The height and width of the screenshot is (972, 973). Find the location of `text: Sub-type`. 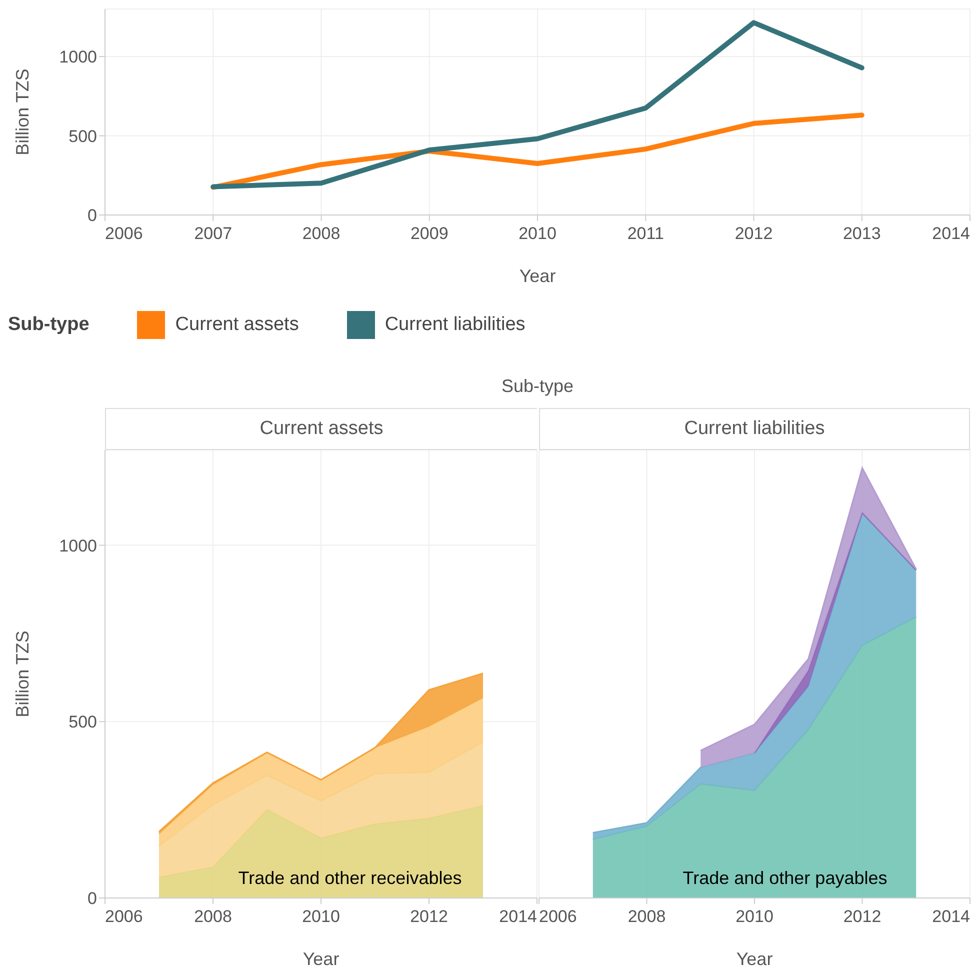

text: Sub-type is located at coordinates (537, 386).